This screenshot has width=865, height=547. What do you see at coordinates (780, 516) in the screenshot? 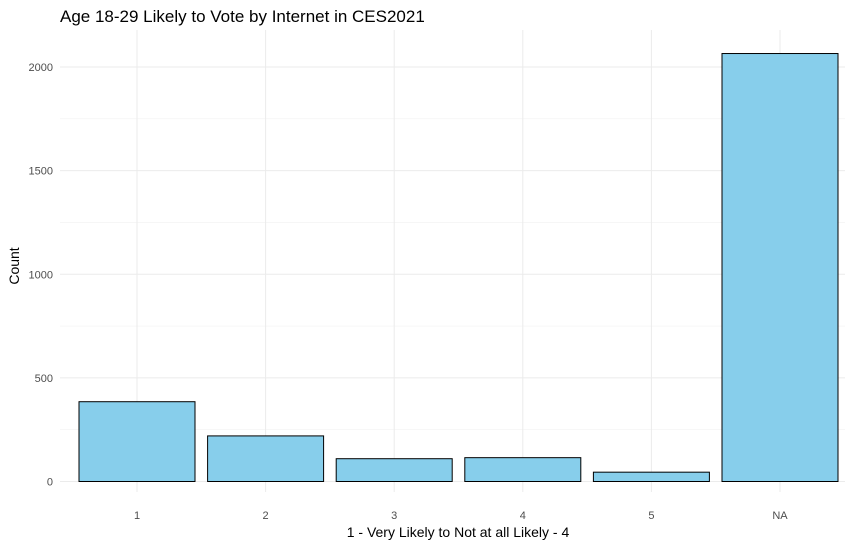
I see `x-tick-label: NA` at bounding box center [780, 516].